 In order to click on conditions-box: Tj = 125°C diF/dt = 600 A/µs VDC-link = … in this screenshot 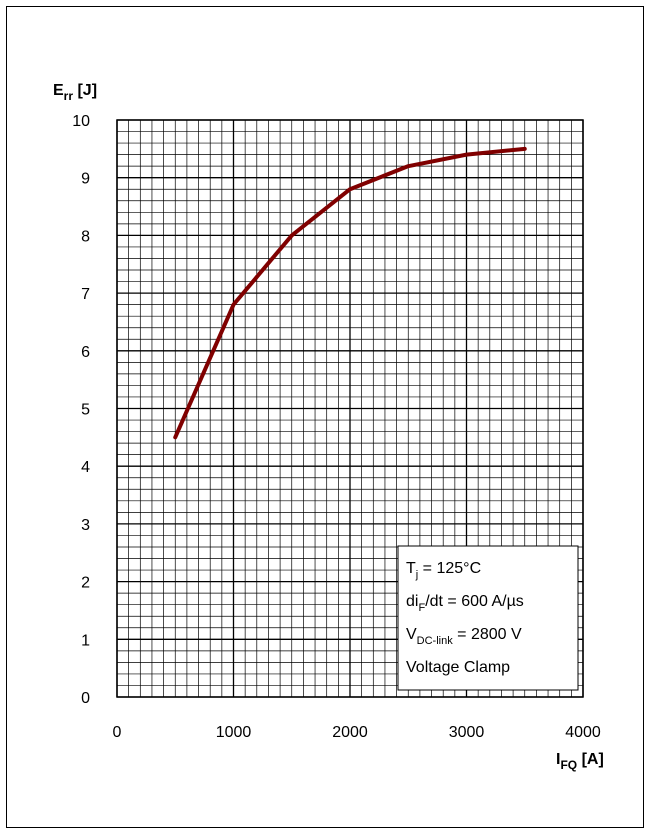, I will do `click(488, 618)`.